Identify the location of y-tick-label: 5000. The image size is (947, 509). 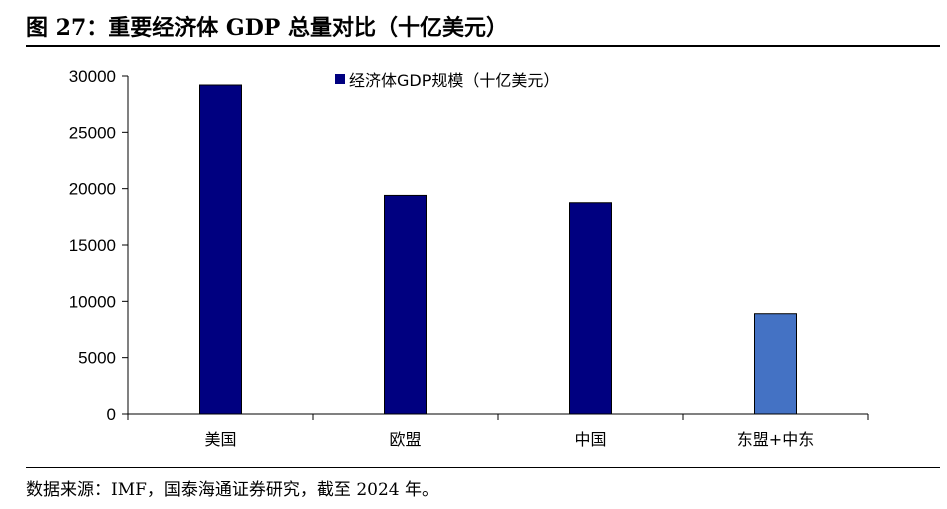
(97, 358).